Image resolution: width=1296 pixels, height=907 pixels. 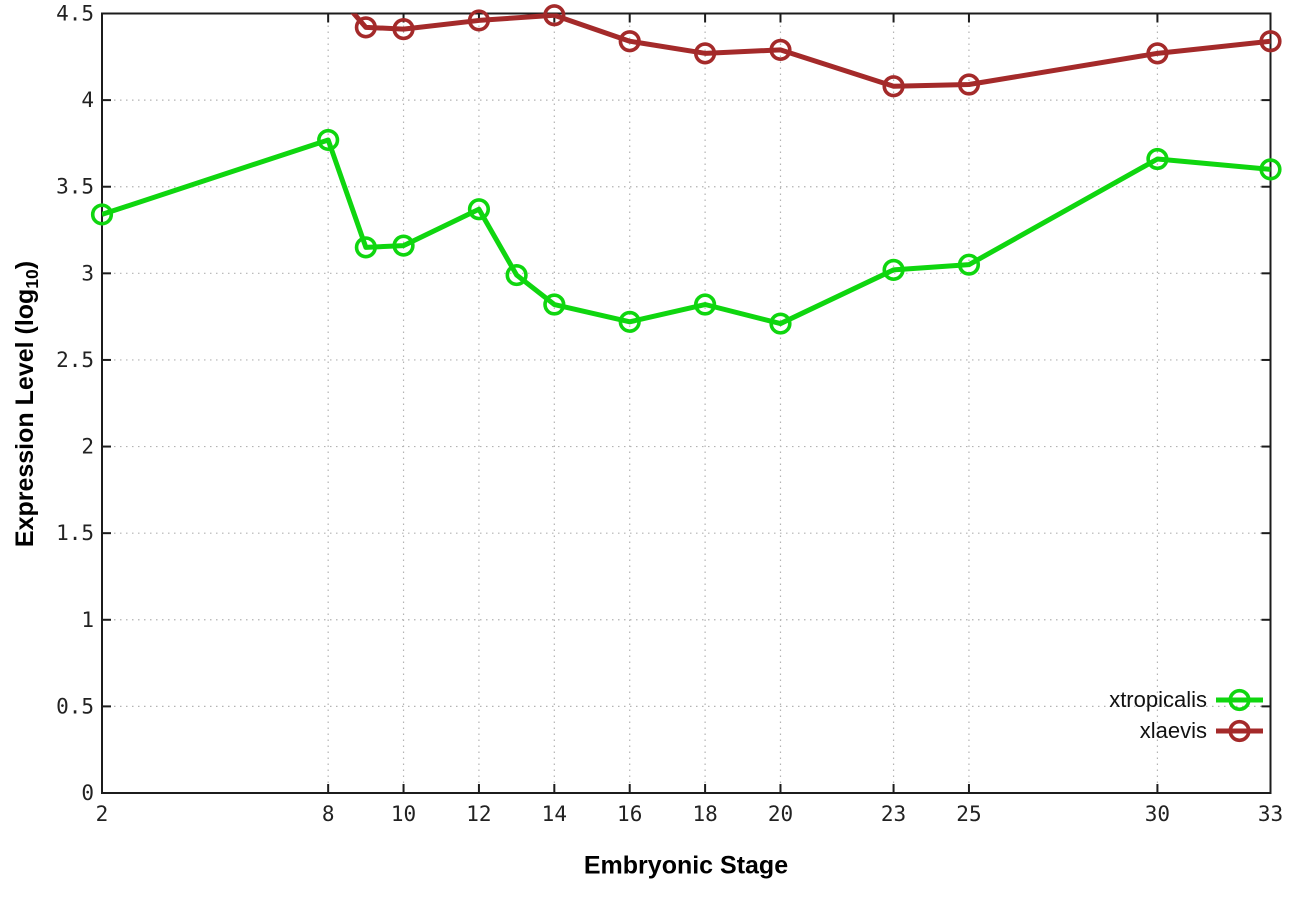 I want to click on legend-label-xtropicalis: xtropicalis, so click(x=1158, y=699).